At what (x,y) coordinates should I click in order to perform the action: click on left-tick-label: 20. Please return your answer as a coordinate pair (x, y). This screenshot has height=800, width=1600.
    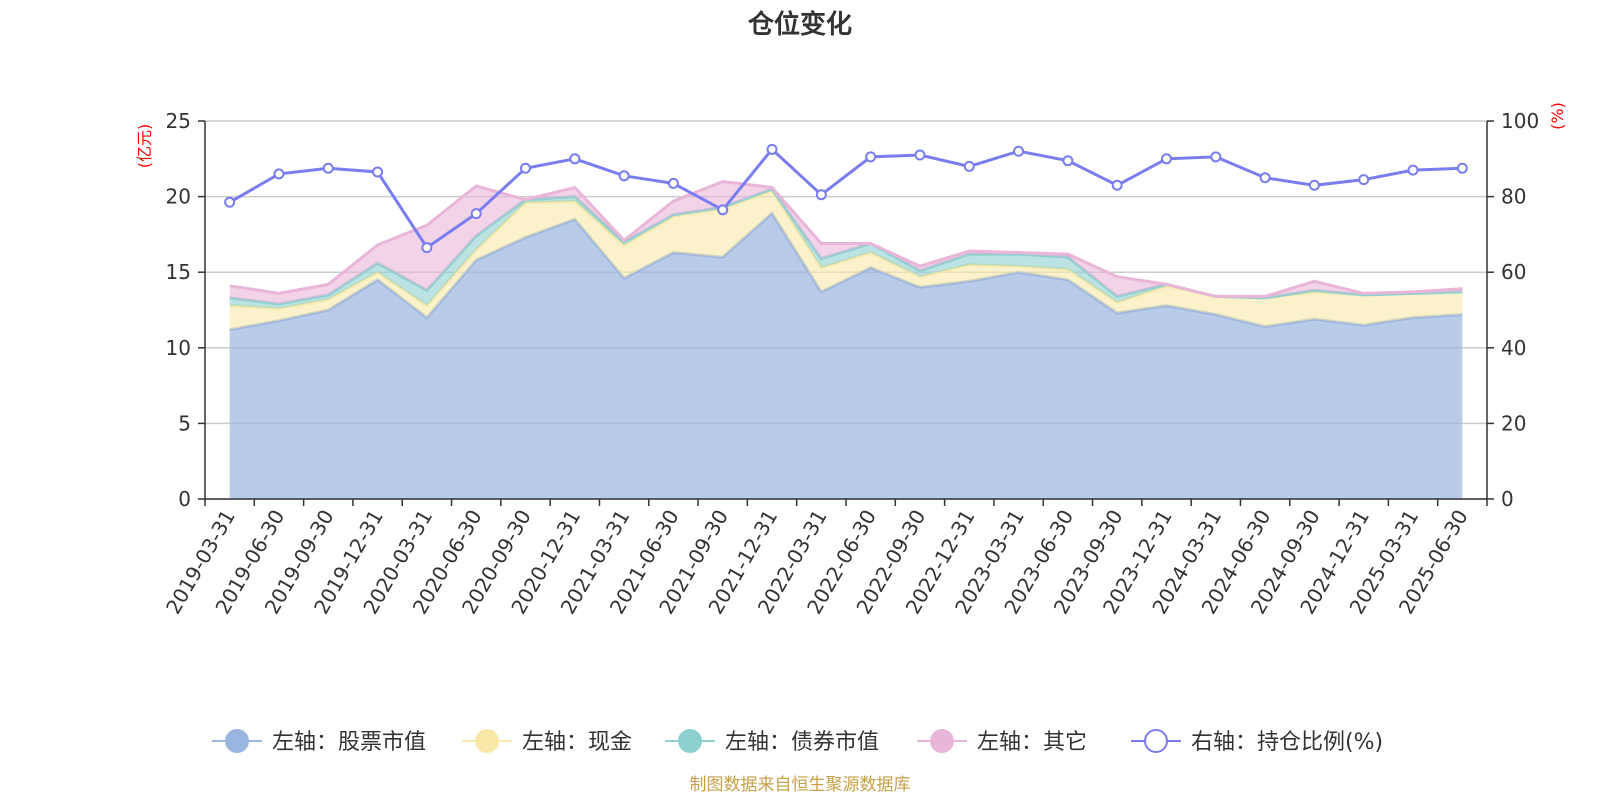
    Looking at the image, I should click on (178, 197).